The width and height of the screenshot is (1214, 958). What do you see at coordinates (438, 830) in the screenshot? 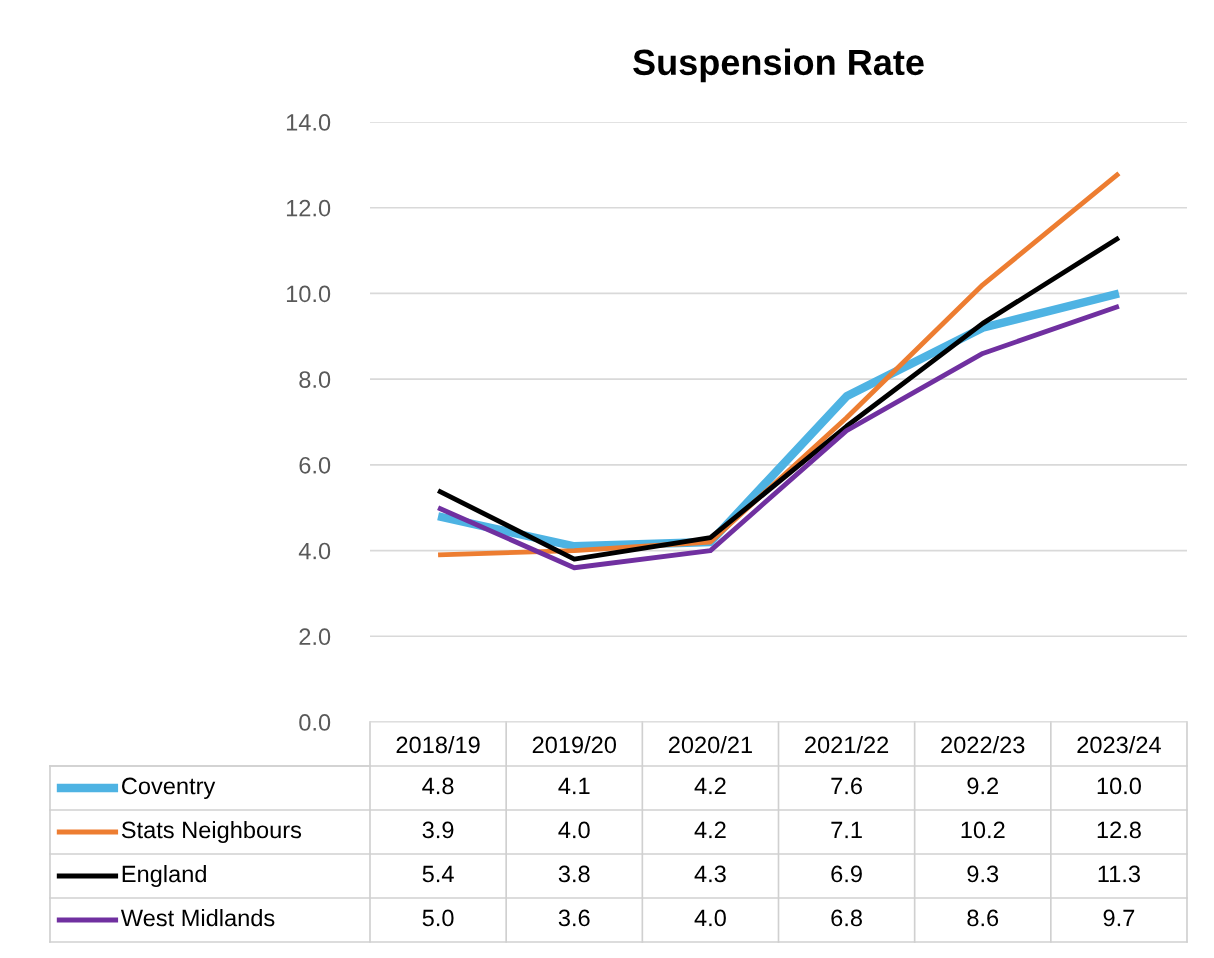
I see `data-label: 3.9` at bounding box center [438, 830].